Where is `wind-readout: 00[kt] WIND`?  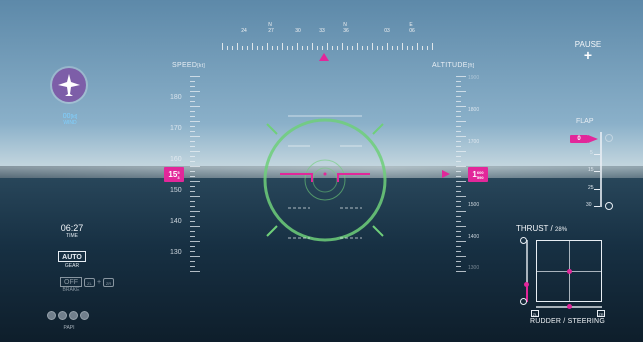 wind-readout: 00[kt] WIND is located at coordinates (70, 119).